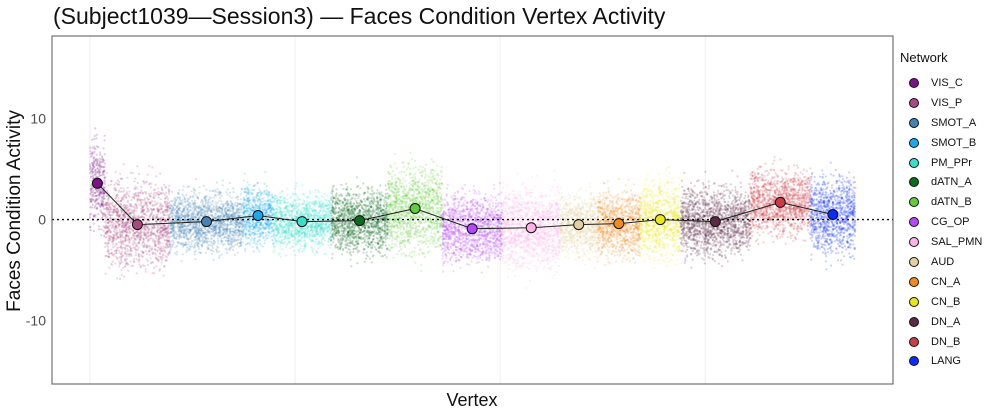 This screenshot has height=417, width=1000. Describe the element at coordinates (579, 225) in the screenshot. I see `mean-point-aud` at that location.